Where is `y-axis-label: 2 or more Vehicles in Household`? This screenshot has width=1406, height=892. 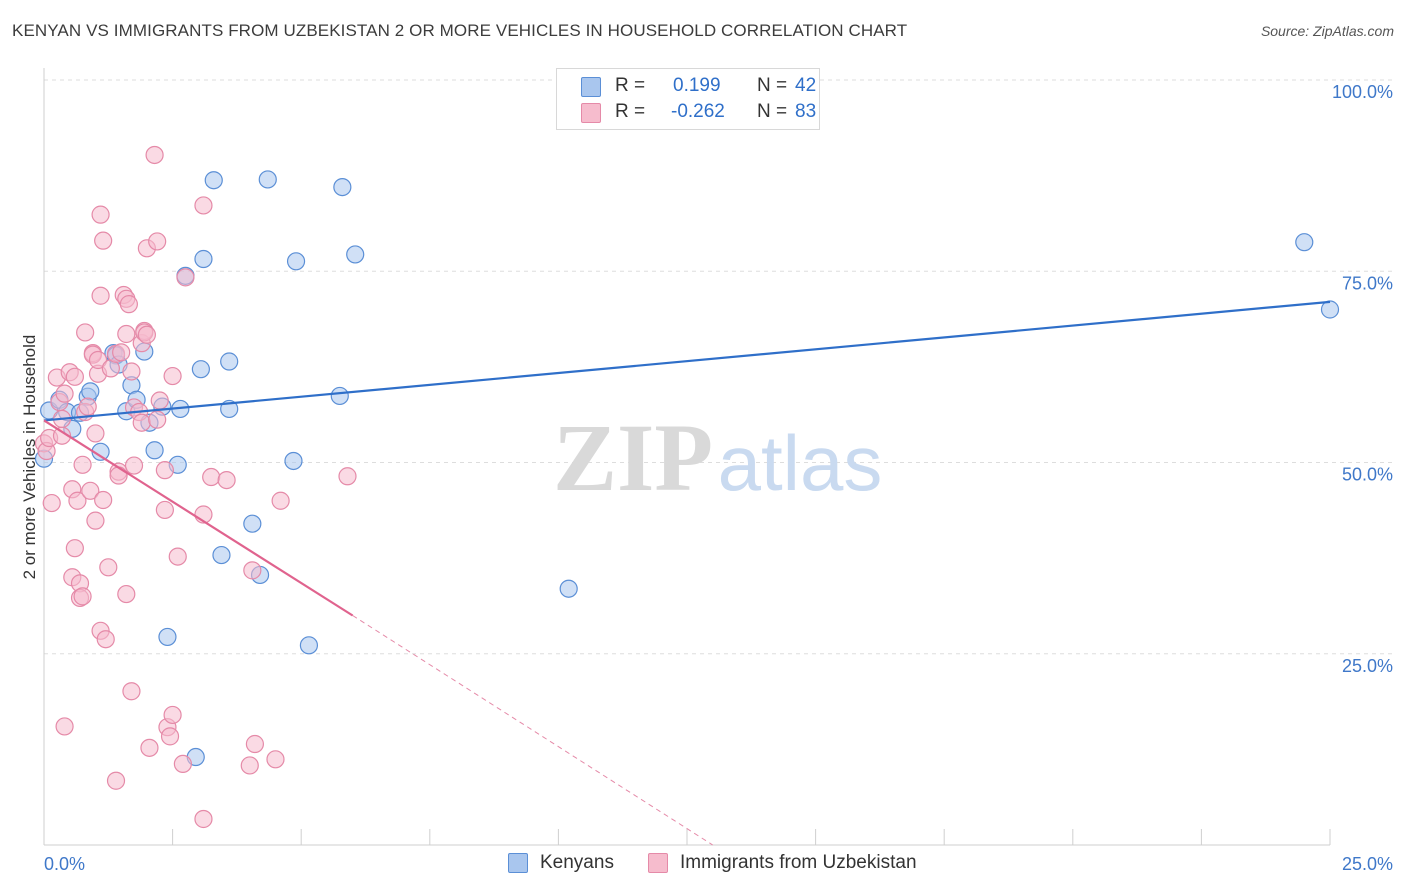
y-axis-label: 2 or more Vehicles in Household is located at coordinates (29, 457).